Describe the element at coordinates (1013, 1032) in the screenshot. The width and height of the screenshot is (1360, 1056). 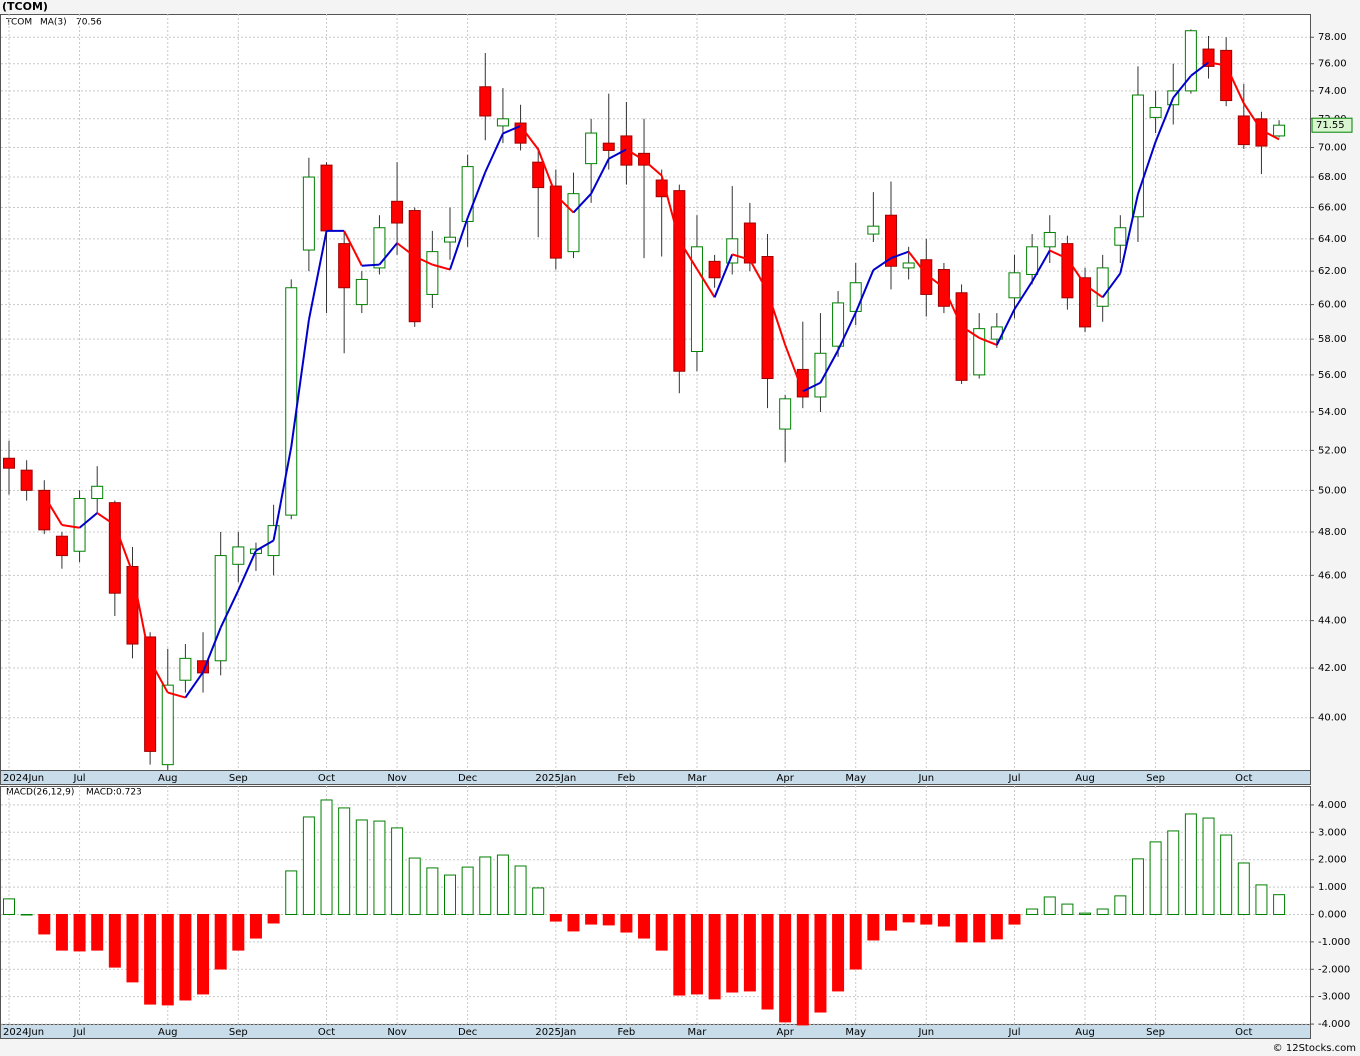
I see `x-tick-label: Jul` at that location.